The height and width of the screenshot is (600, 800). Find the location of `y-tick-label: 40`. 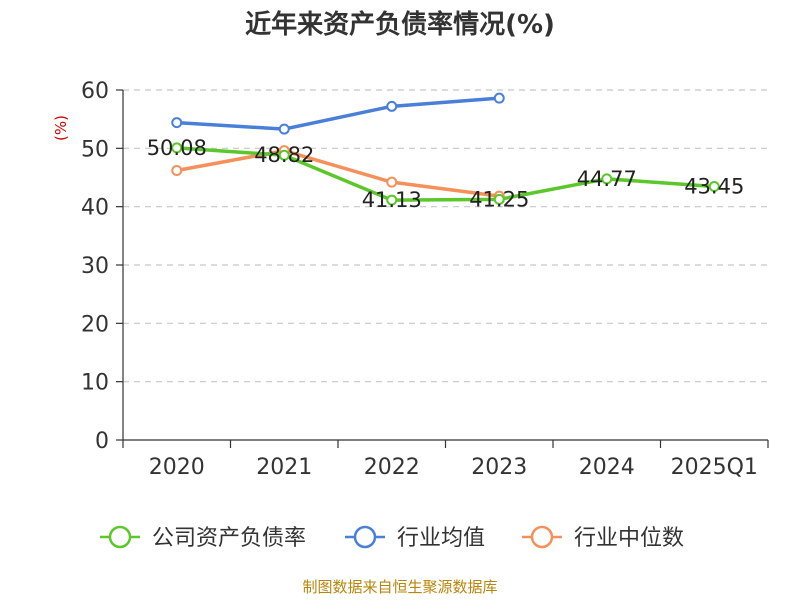

y-tick-label: 40 is located at coordinates (95, 208).